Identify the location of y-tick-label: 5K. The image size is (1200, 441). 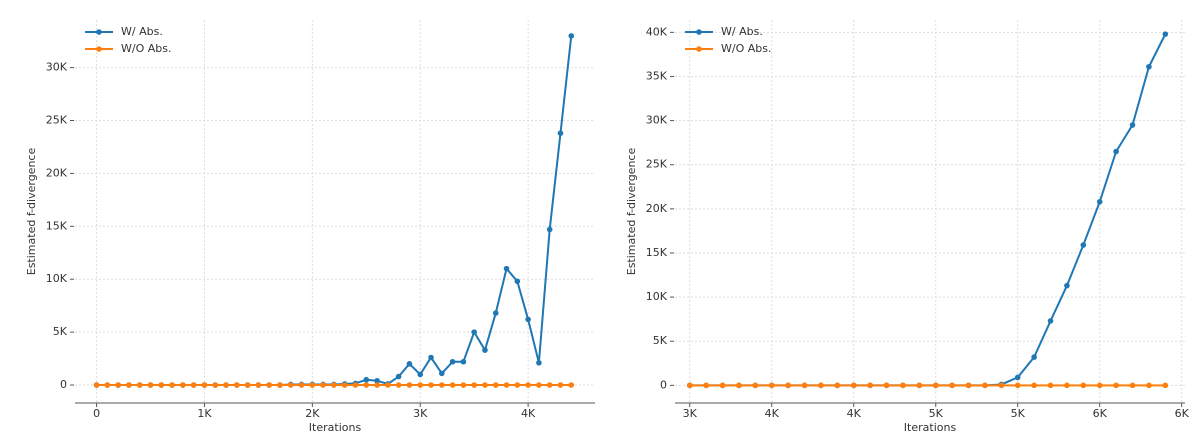
(60, 331).